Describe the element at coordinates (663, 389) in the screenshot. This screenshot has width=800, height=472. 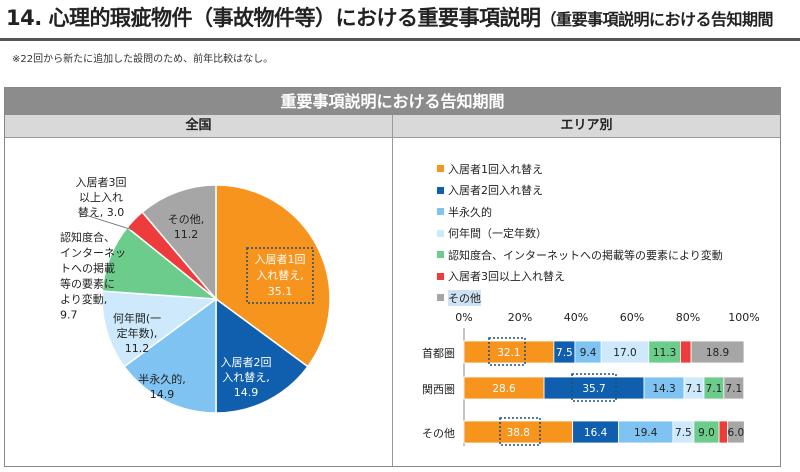
I see `bar-data-label: 14.3` at that location.